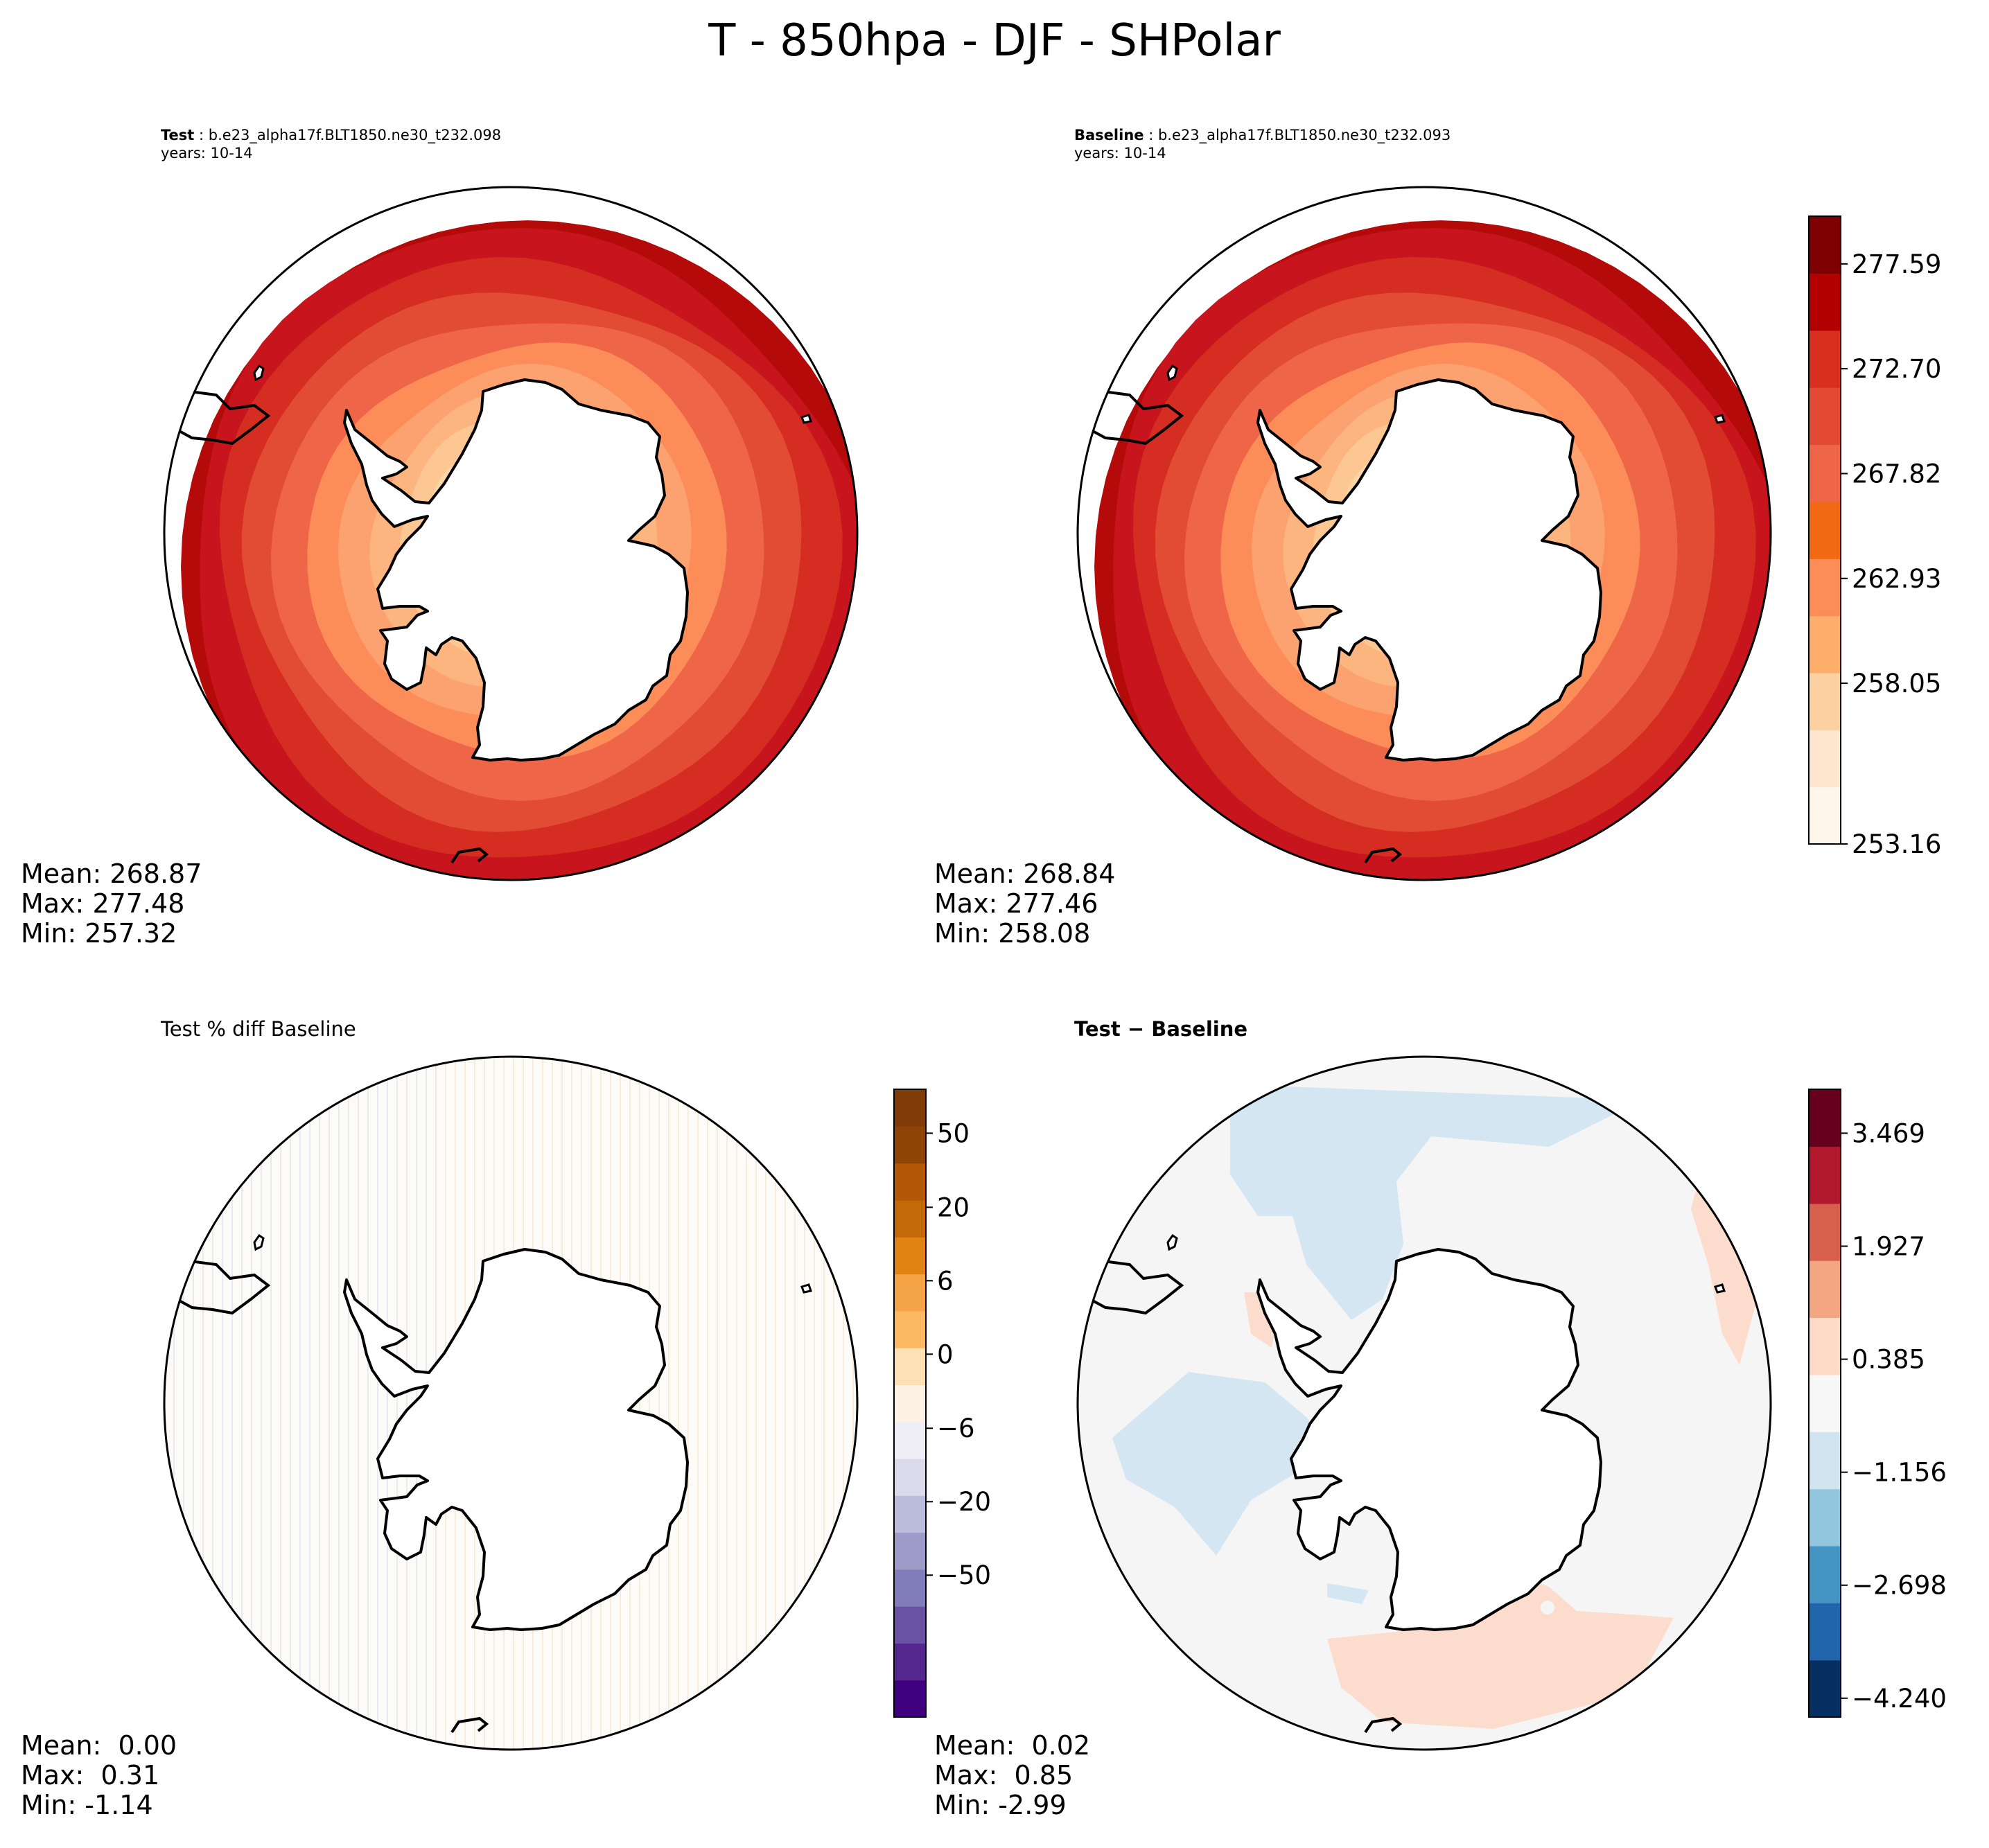 The image size is (1989, 1848). Describe the element at coordinates (956, 1428) in the screenshot. I see `colorbar-tick-label: −6` at that location.